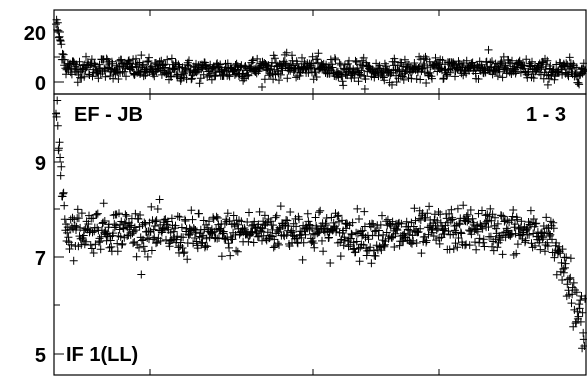 The image size is (587, 376). Describe the element at coordinates (108, 115) in the screenshot. I see `baseline-label: EF - JB` at that location.